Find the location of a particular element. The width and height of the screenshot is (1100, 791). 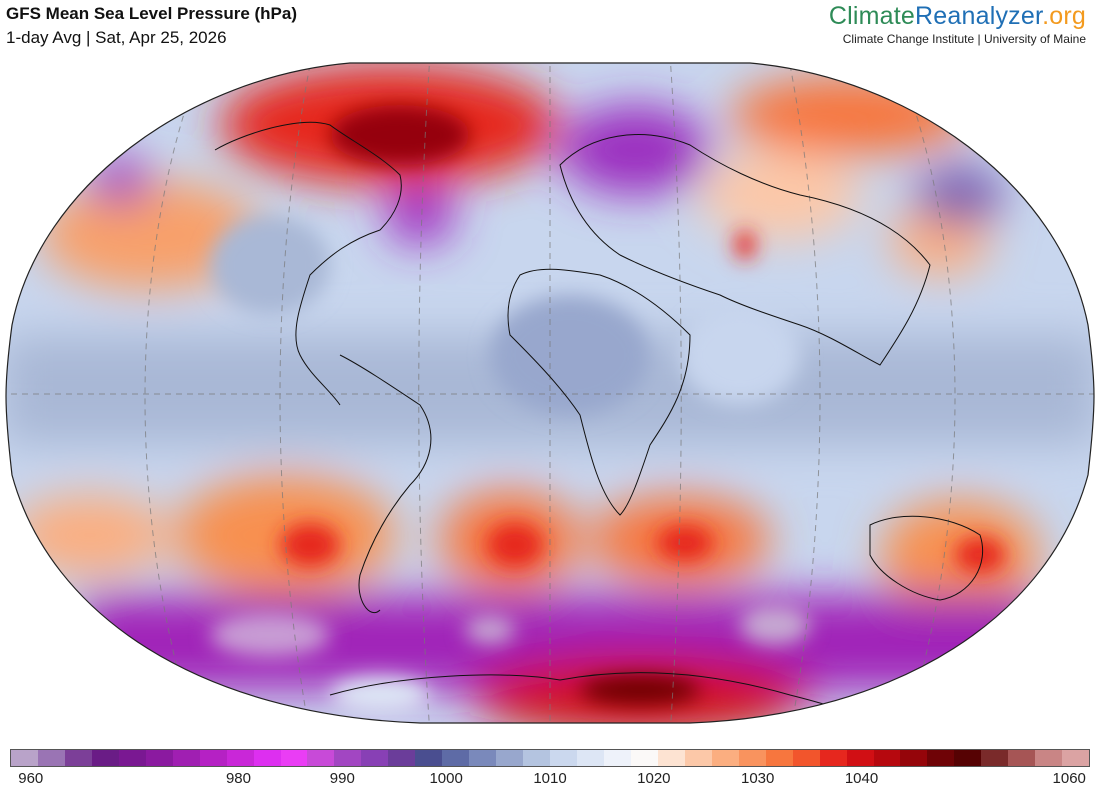

colorbar-labels: 960 980 990 1000 1010 1020 1030 1040 1060 is located at coordinates (550, 780).